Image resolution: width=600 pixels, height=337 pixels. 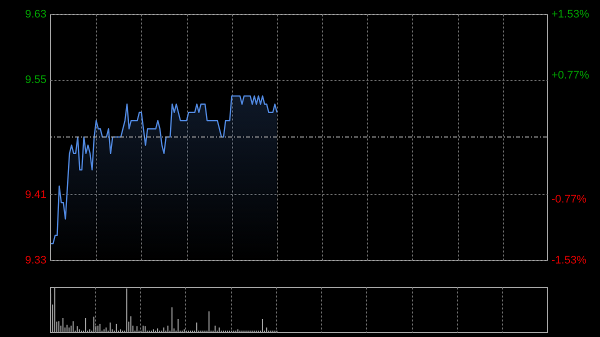 I want to click on y2-tick-label: +0.77%, so click(x=571, y=76).